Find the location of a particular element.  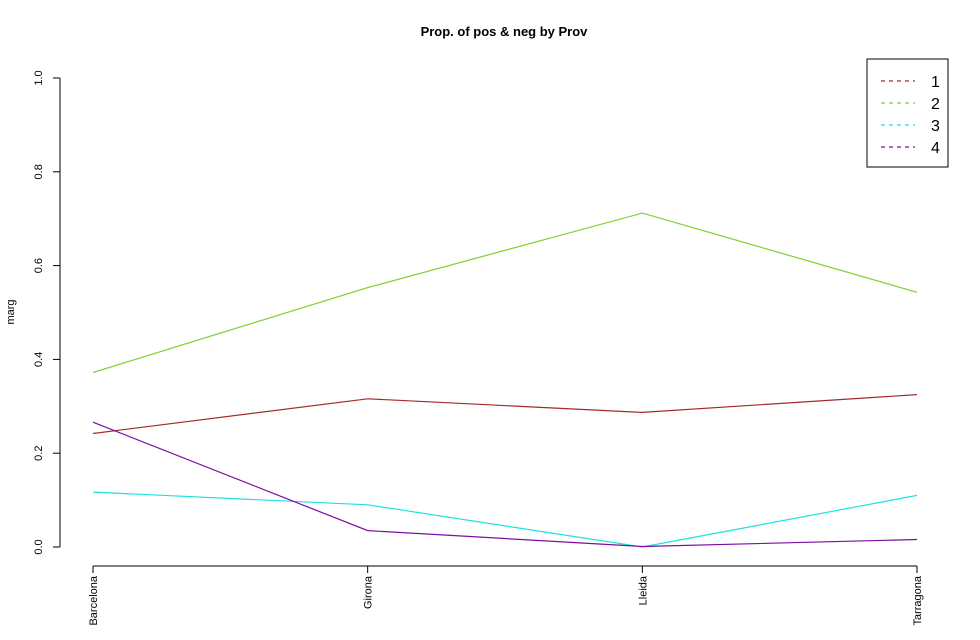

legend-label-2: 2 is located at coordinates (935, 104).